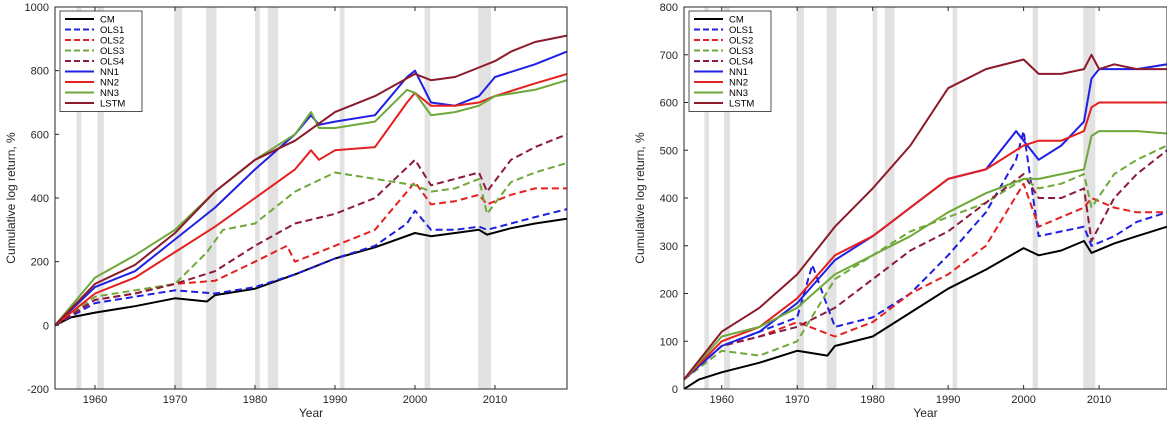  I want to click on y-tick-label: 1000, so click(37, 8).